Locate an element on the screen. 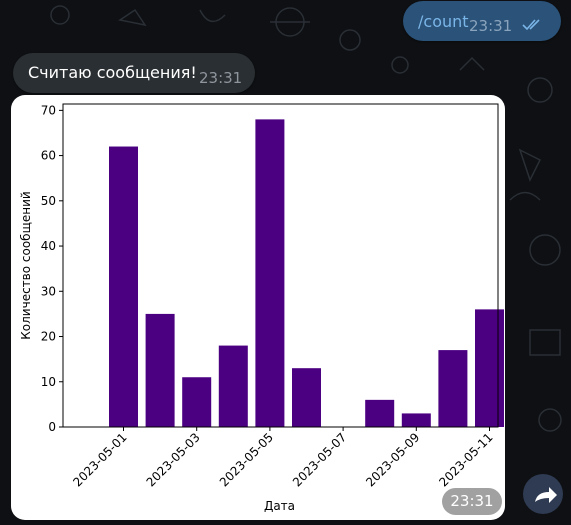  incoming-message-text: Считаю сообщения! is located at coordinates (112, 72).